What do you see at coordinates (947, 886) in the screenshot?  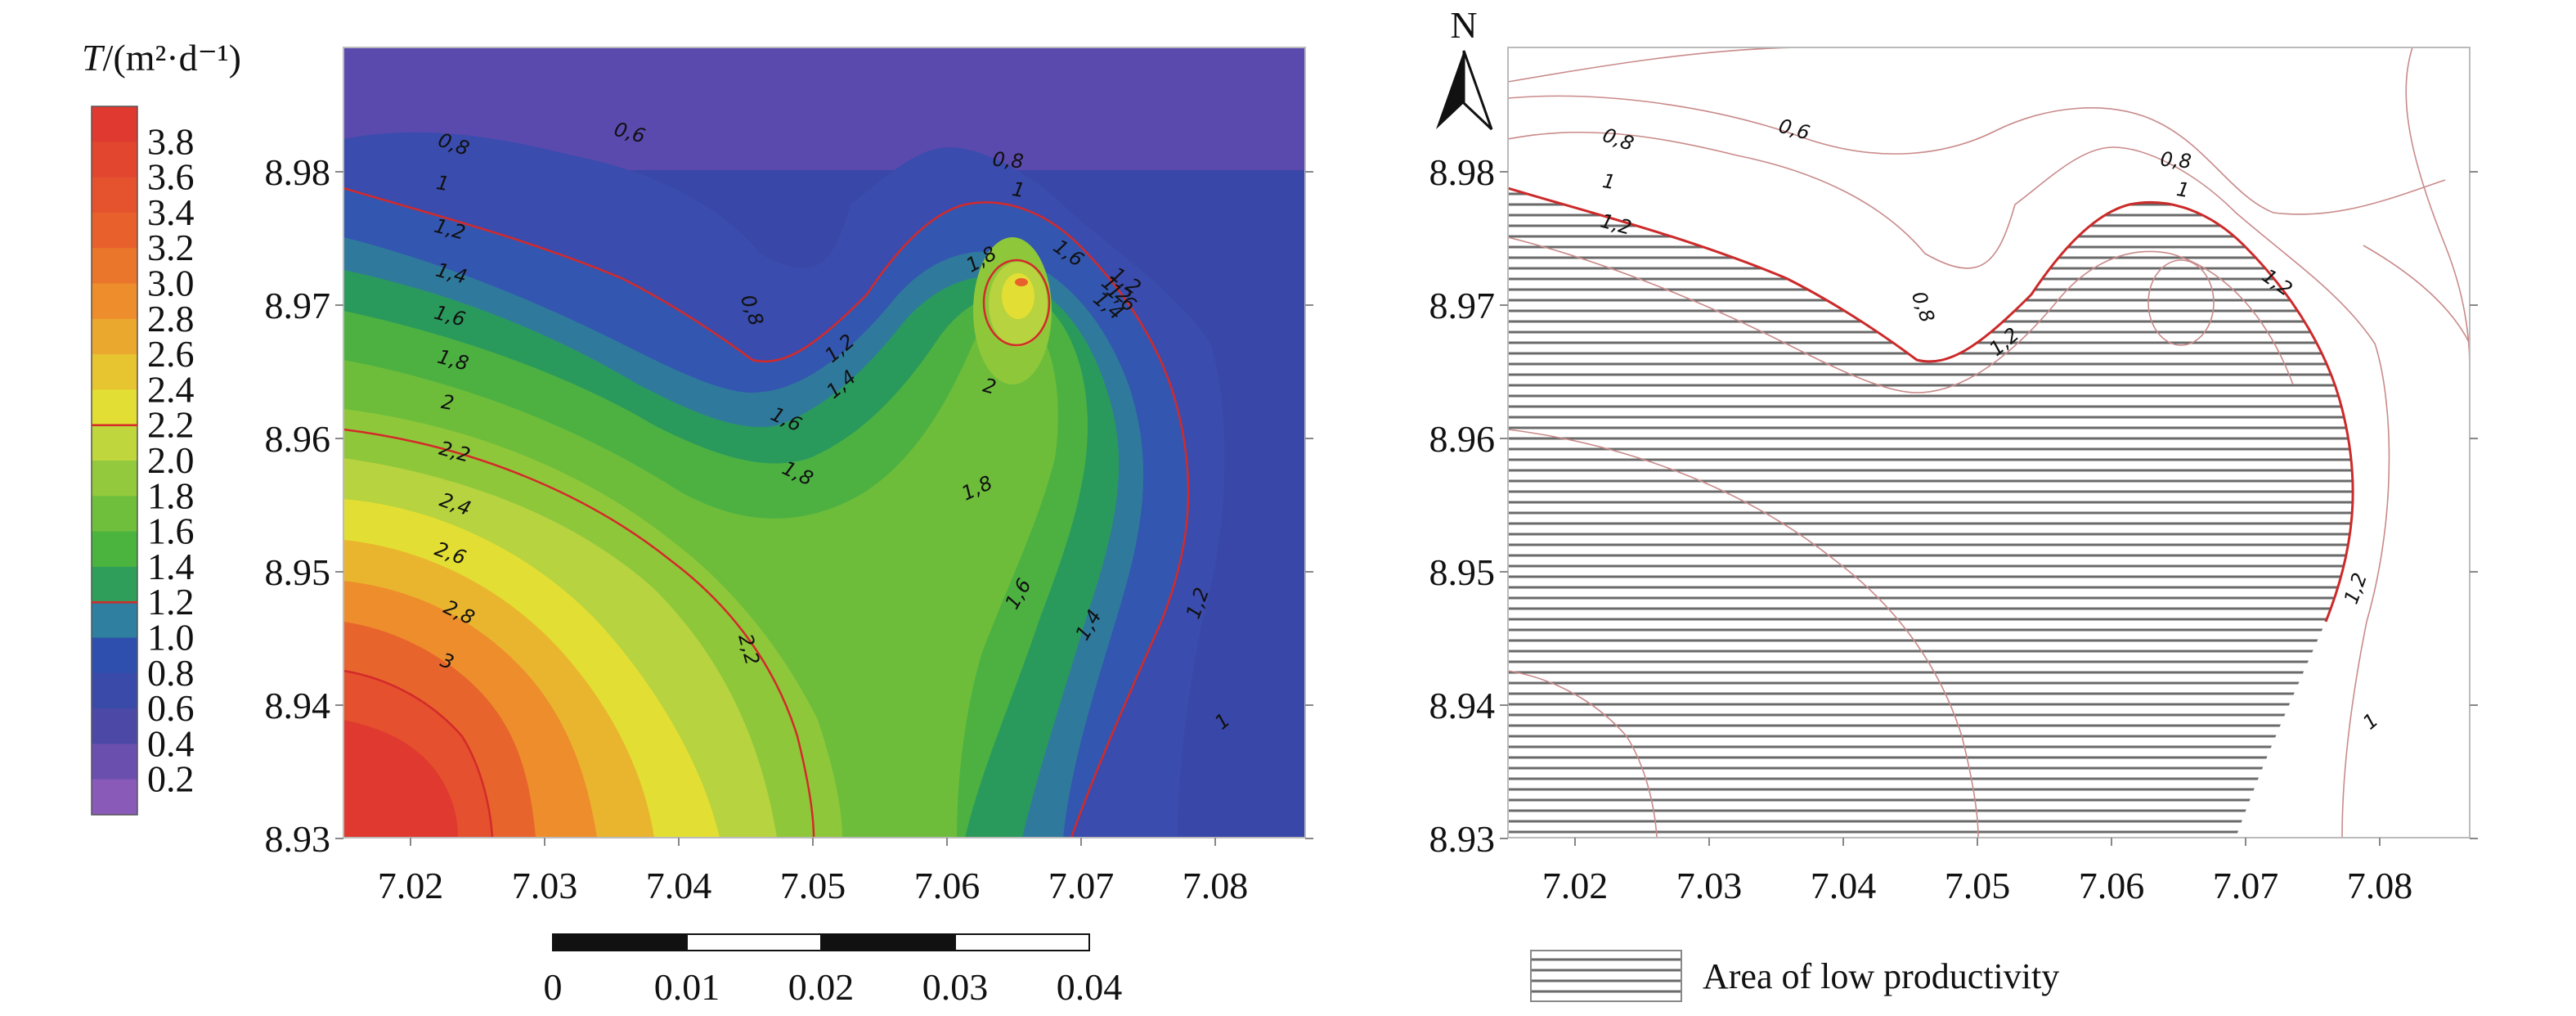 I see `x-tick-label: 7.06` at bounding box center [947, 886].